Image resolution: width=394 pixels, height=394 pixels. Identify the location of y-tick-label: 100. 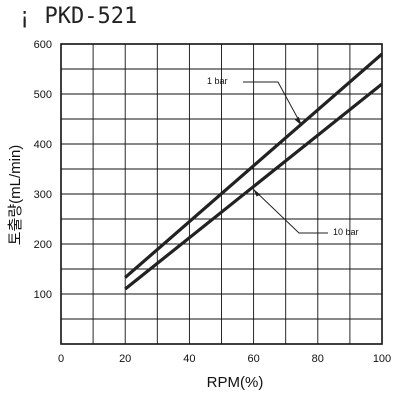
(43, 295).